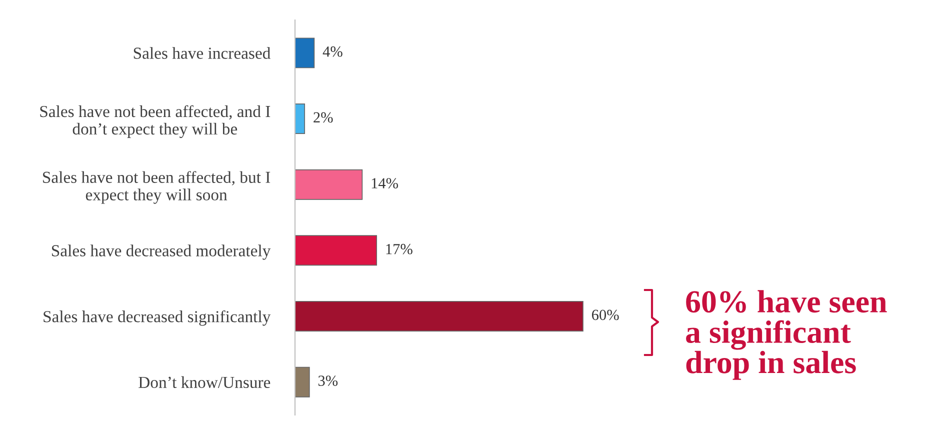  Describe the element at coordinates (786, 335) in the screenshot. I see `text: 60% have seen a significant drop in sales` at that location.